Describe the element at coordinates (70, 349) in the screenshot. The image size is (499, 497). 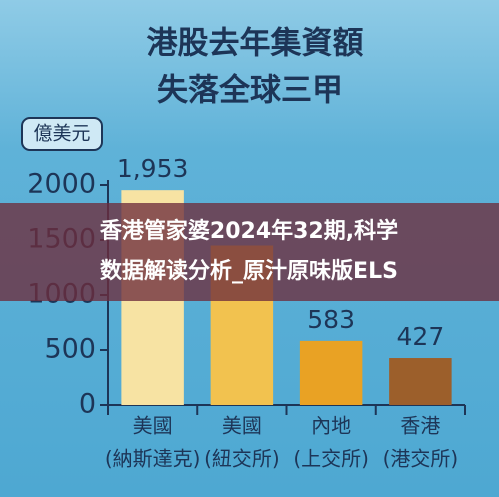
I see `y-tick-label: 500` at that location.